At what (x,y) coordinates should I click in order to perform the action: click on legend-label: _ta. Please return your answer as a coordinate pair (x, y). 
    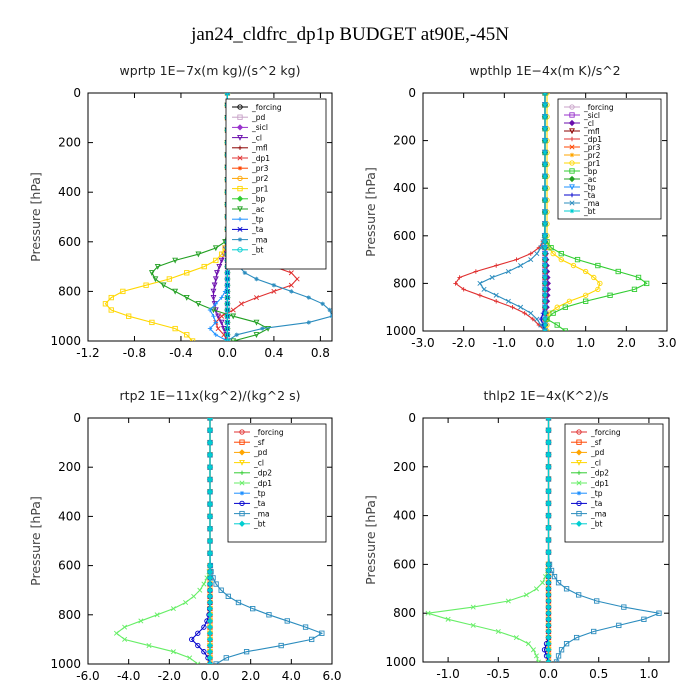
    Looking at the image, I should click on (257, 229).